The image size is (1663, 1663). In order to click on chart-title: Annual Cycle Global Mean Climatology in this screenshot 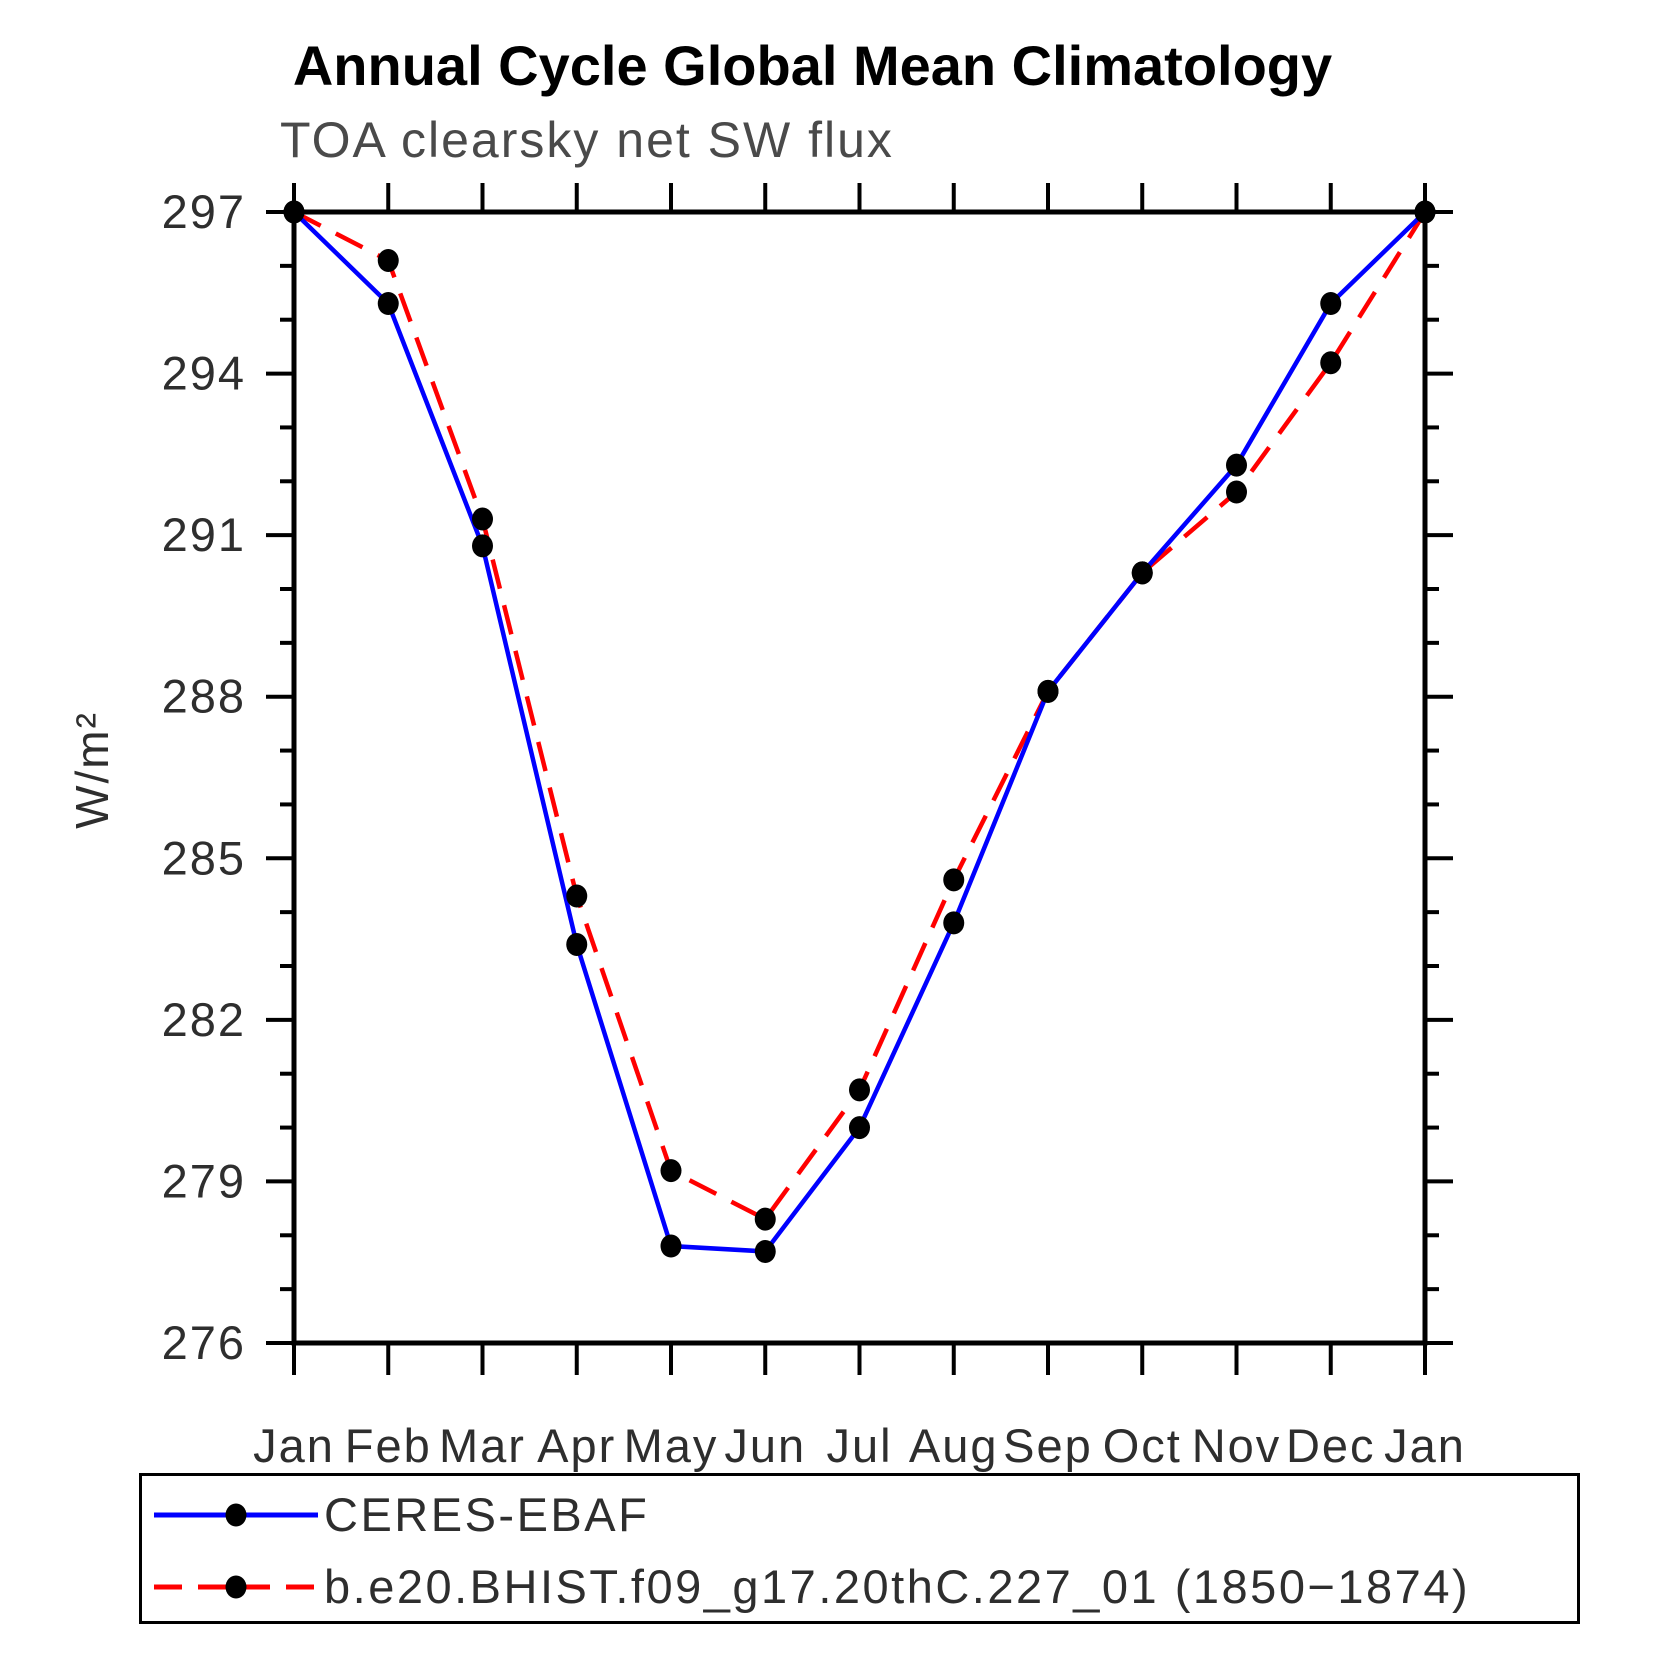, I will do `click(812, 65)`.